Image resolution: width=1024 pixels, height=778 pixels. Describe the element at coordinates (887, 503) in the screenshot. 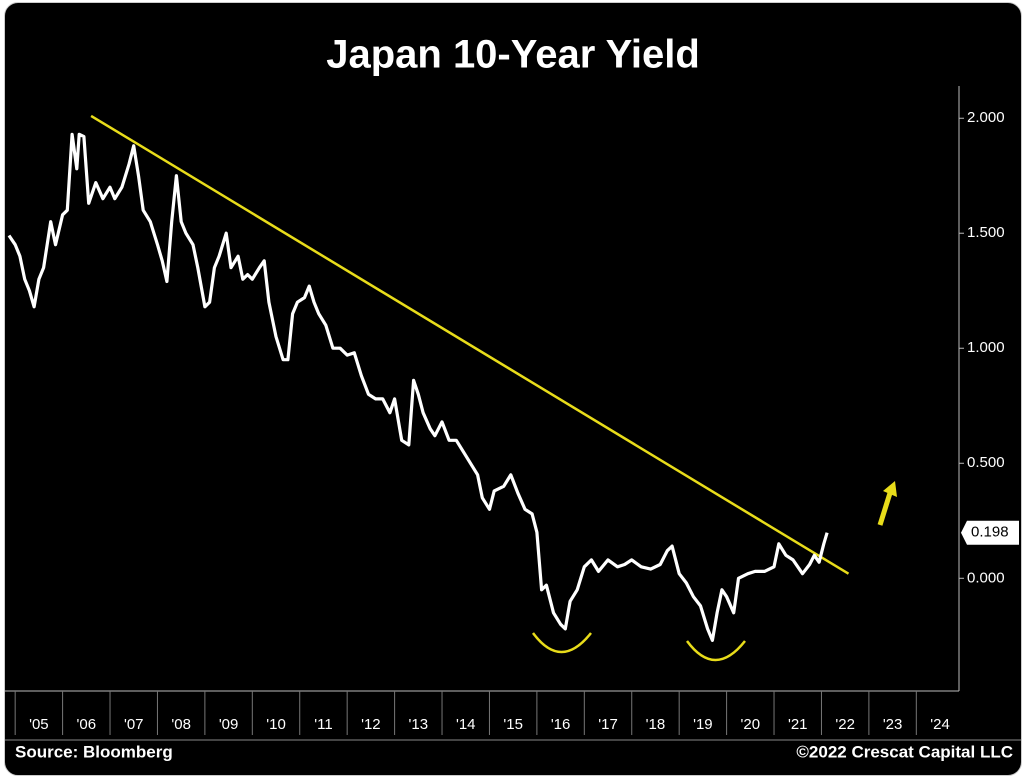

I see `up-arrow` at that location.